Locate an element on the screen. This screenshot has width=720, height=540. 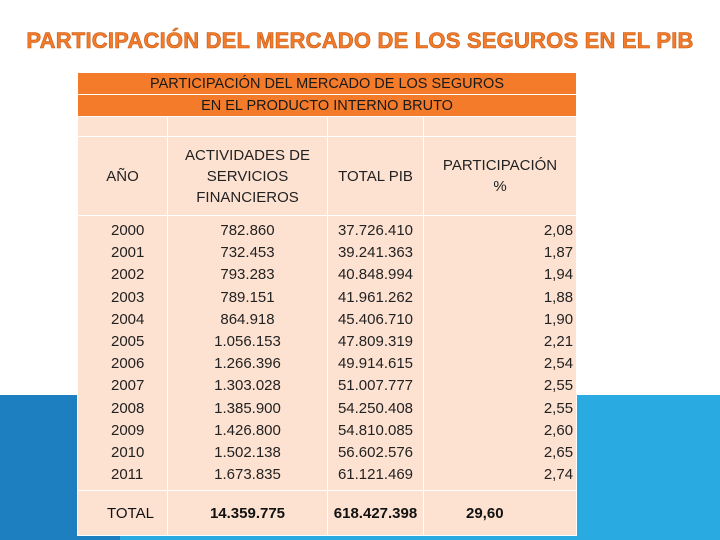
cell-pib: 40.848.994 is located at coordinates (375, 275).